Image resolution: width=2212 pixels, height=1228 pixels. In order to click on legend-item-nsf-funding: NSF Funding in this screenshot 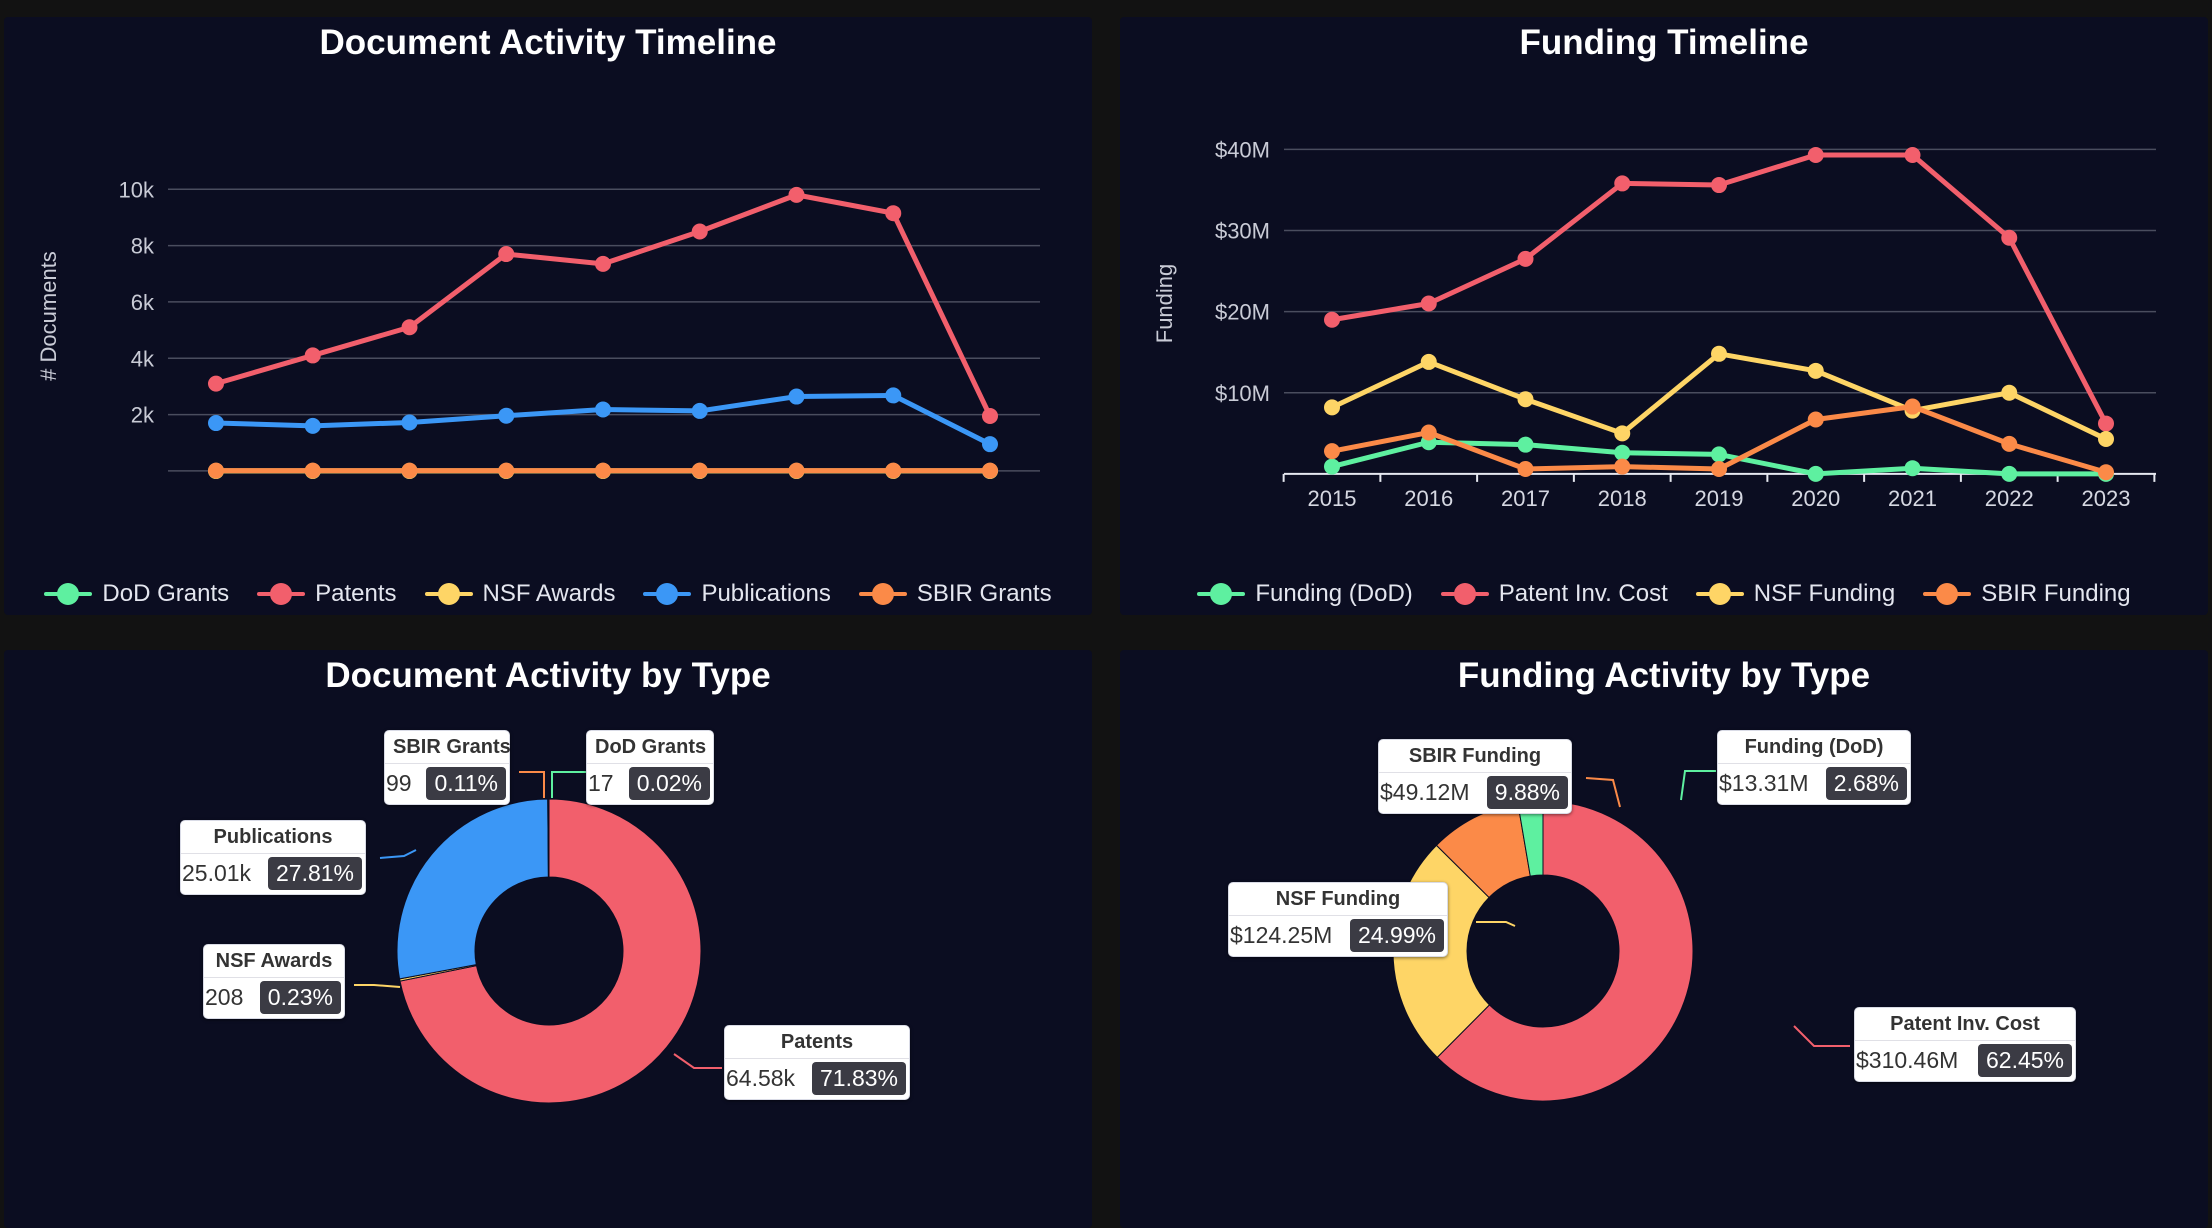, I will do `click(1795, 594)`.